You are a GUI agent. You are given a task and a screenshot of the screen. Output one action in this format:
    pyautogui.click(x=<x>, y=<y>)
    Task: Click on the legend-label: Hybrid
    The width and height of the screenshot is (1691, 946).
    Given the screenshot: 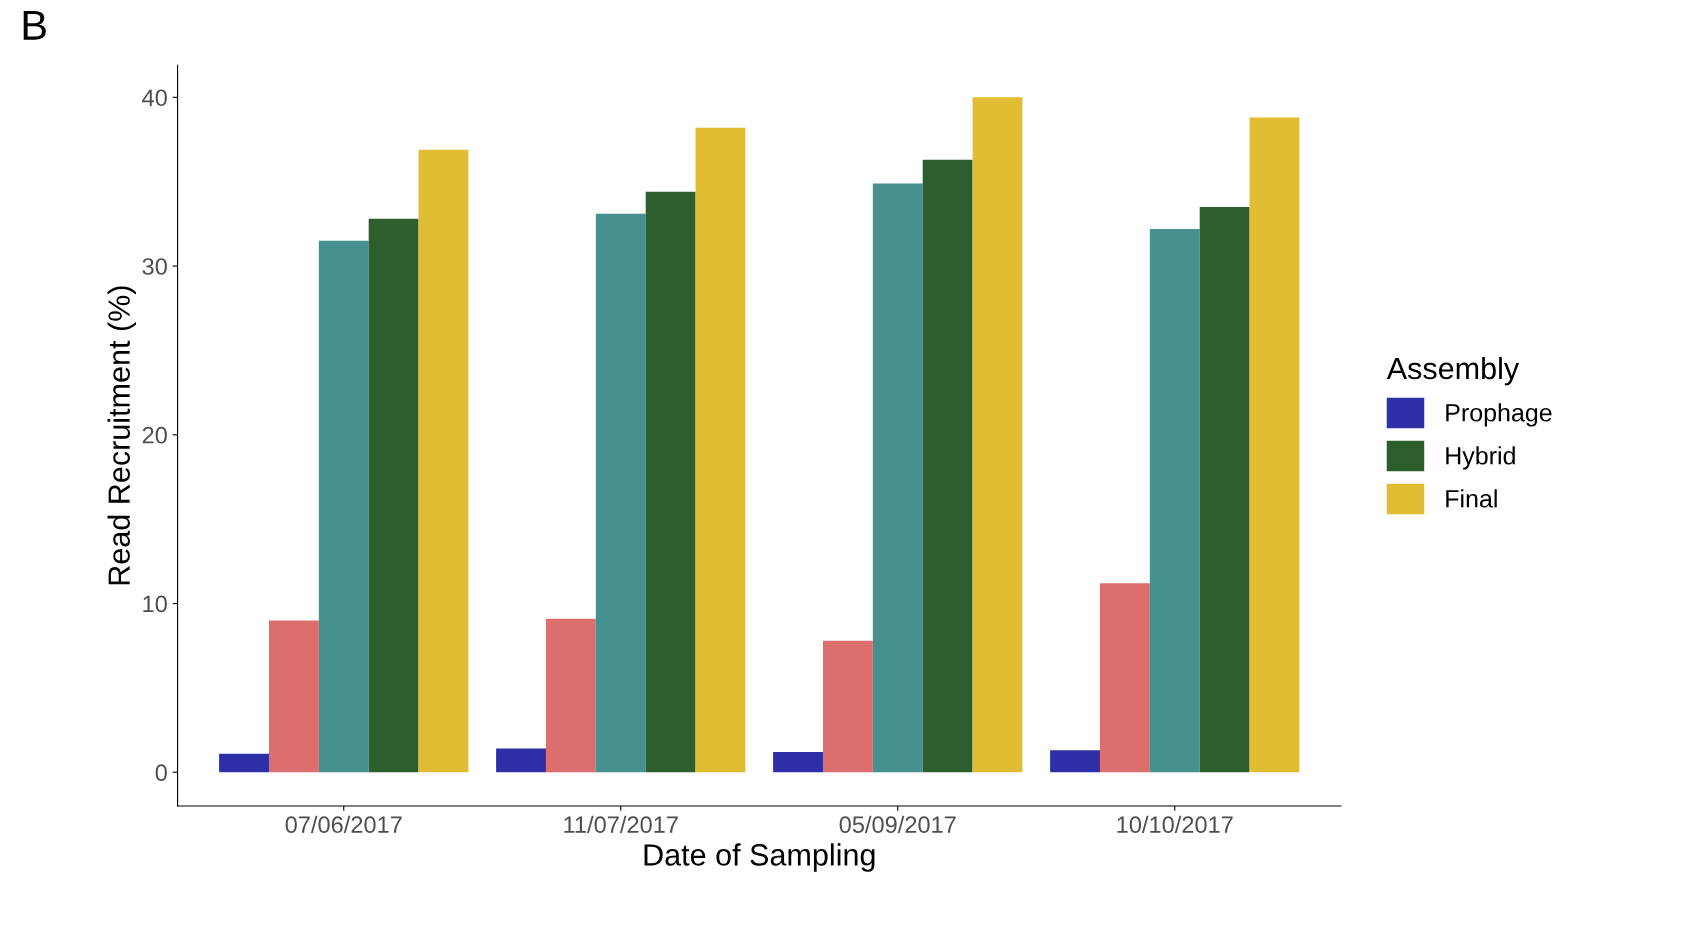 What is the action you would take?
    pyautogui.click(x=1480, y=458)
    